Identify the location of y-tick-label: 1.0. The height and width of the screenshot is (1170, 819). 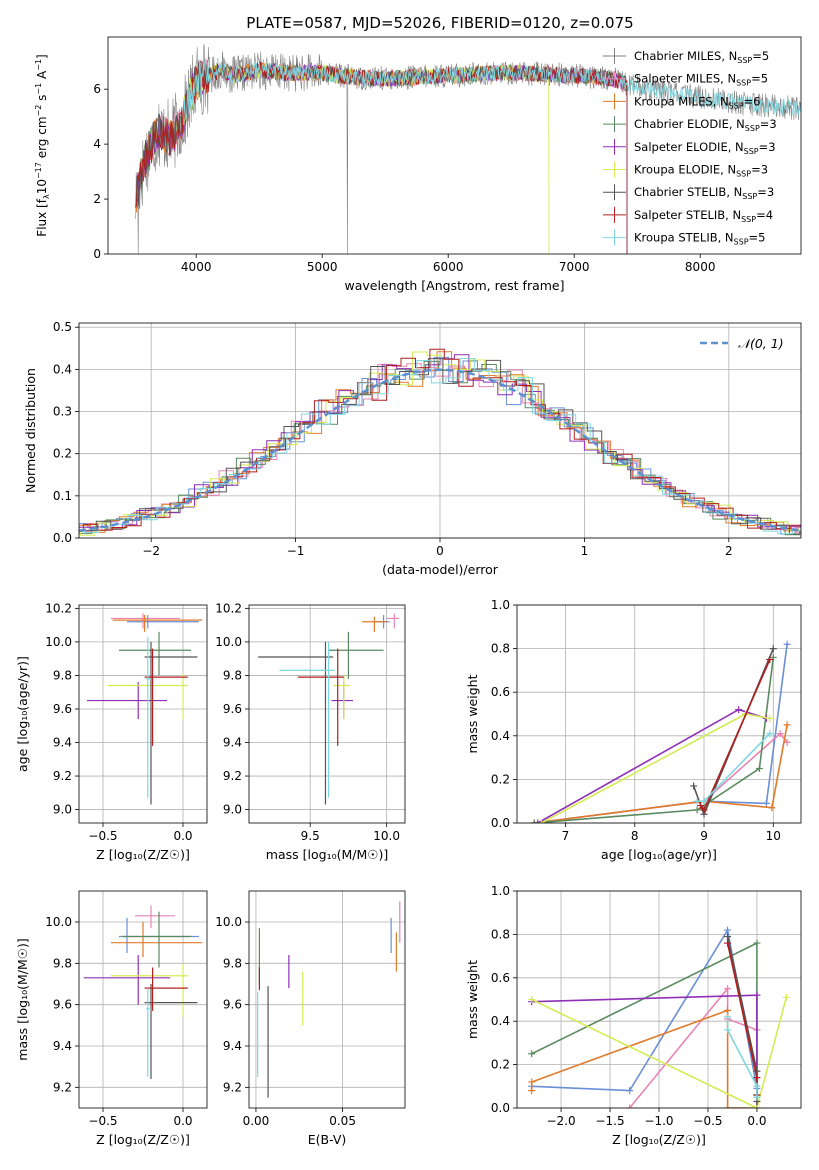
(500, 605).